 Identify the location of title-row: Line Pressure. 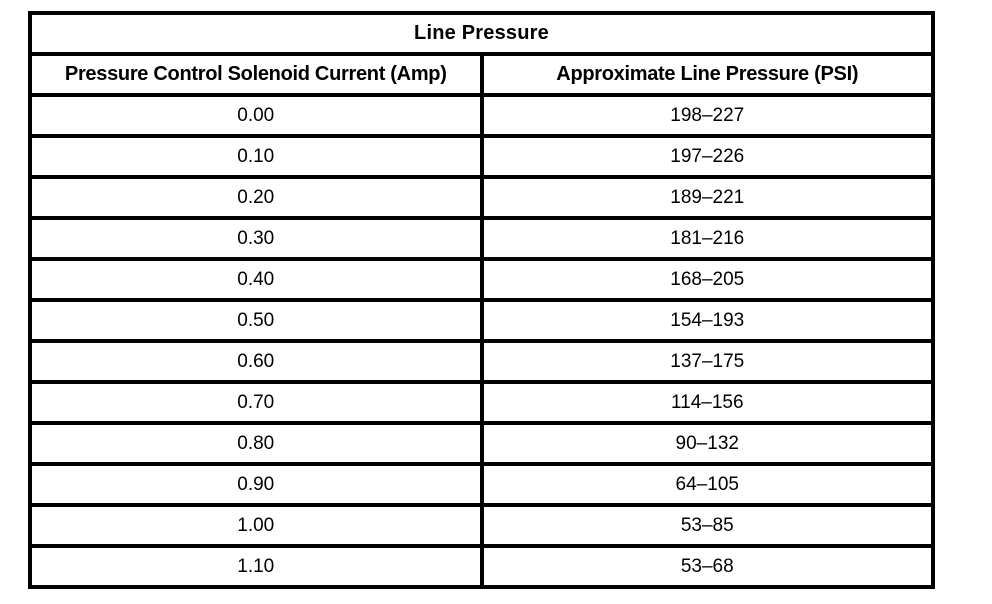
(481, 33).